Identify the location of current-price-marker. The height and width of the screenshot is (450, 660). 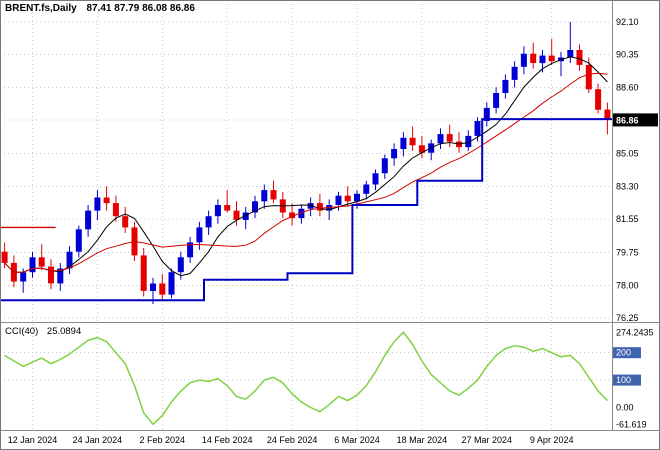
(635, 120).